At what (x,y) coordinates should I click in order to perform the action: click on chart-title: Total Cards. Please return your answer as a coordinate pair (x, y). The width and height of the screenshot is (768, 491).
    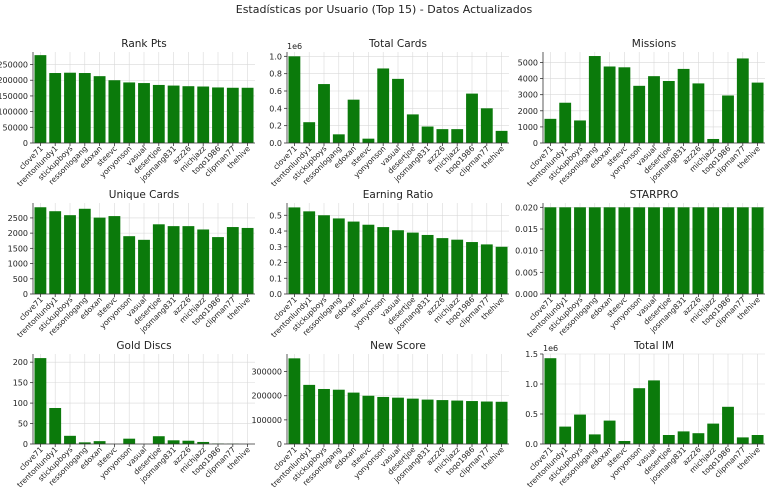
    Looking at the image, I should click on (397, 44).